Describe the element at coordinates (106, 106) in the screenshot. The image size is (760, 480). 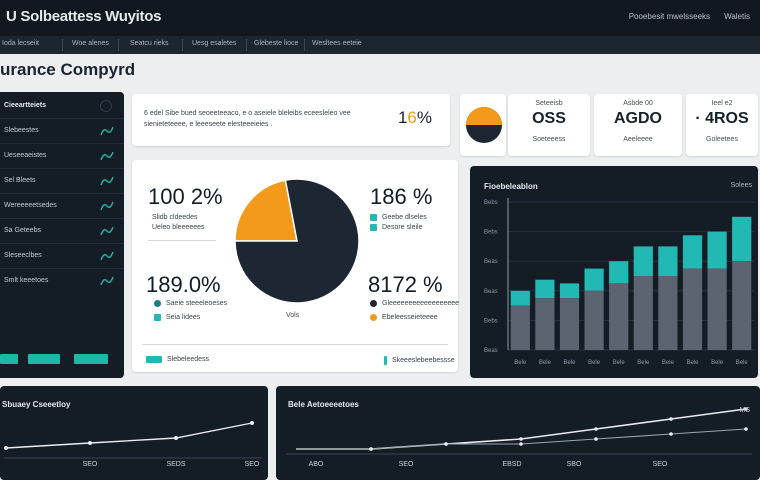
I see `sidebar-toggle-icon` at that location.